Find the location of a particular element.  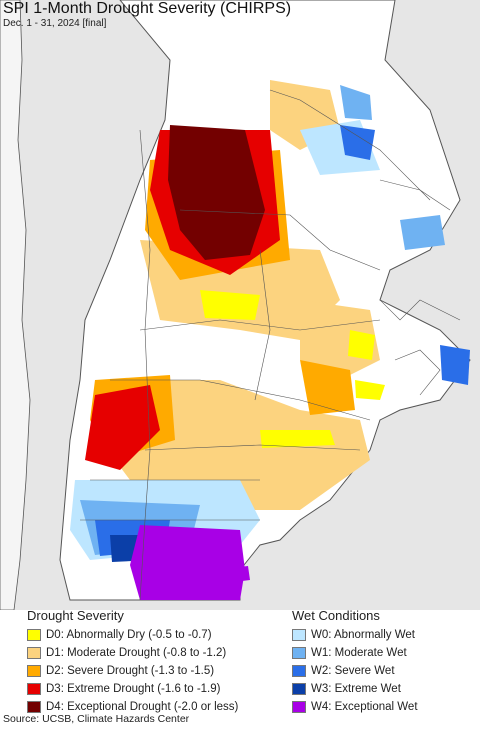

legend-label-d2: D2: Severe Drought (-1.3 to -1.5) is located at coordinates (130, 671).